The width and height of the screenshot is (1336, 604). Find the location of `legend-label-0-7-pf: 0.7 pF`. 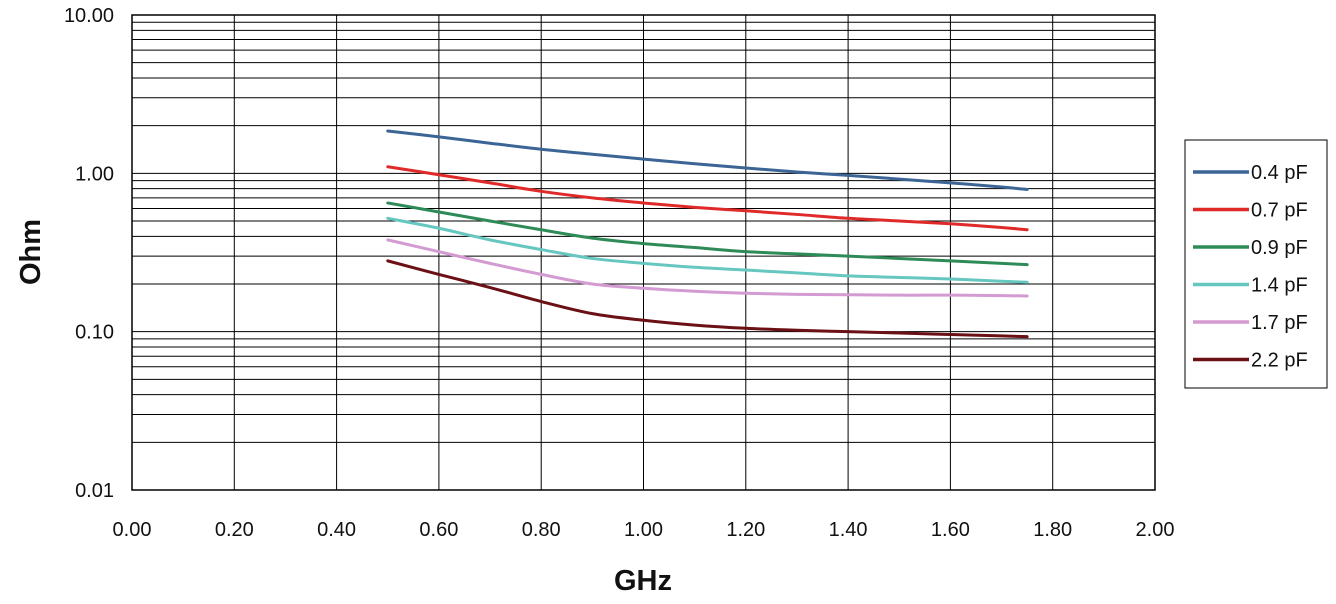

legend-label-0-7-pf: 0.7 pF is located at coordinates (1279, 211).